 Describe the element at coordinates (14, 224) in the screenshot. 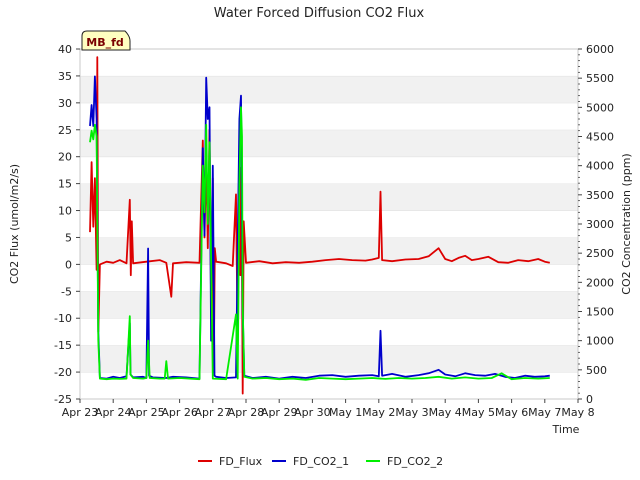

I see `y-axis-left-label: CO2 Flux (umol/m2/s)` at that location.